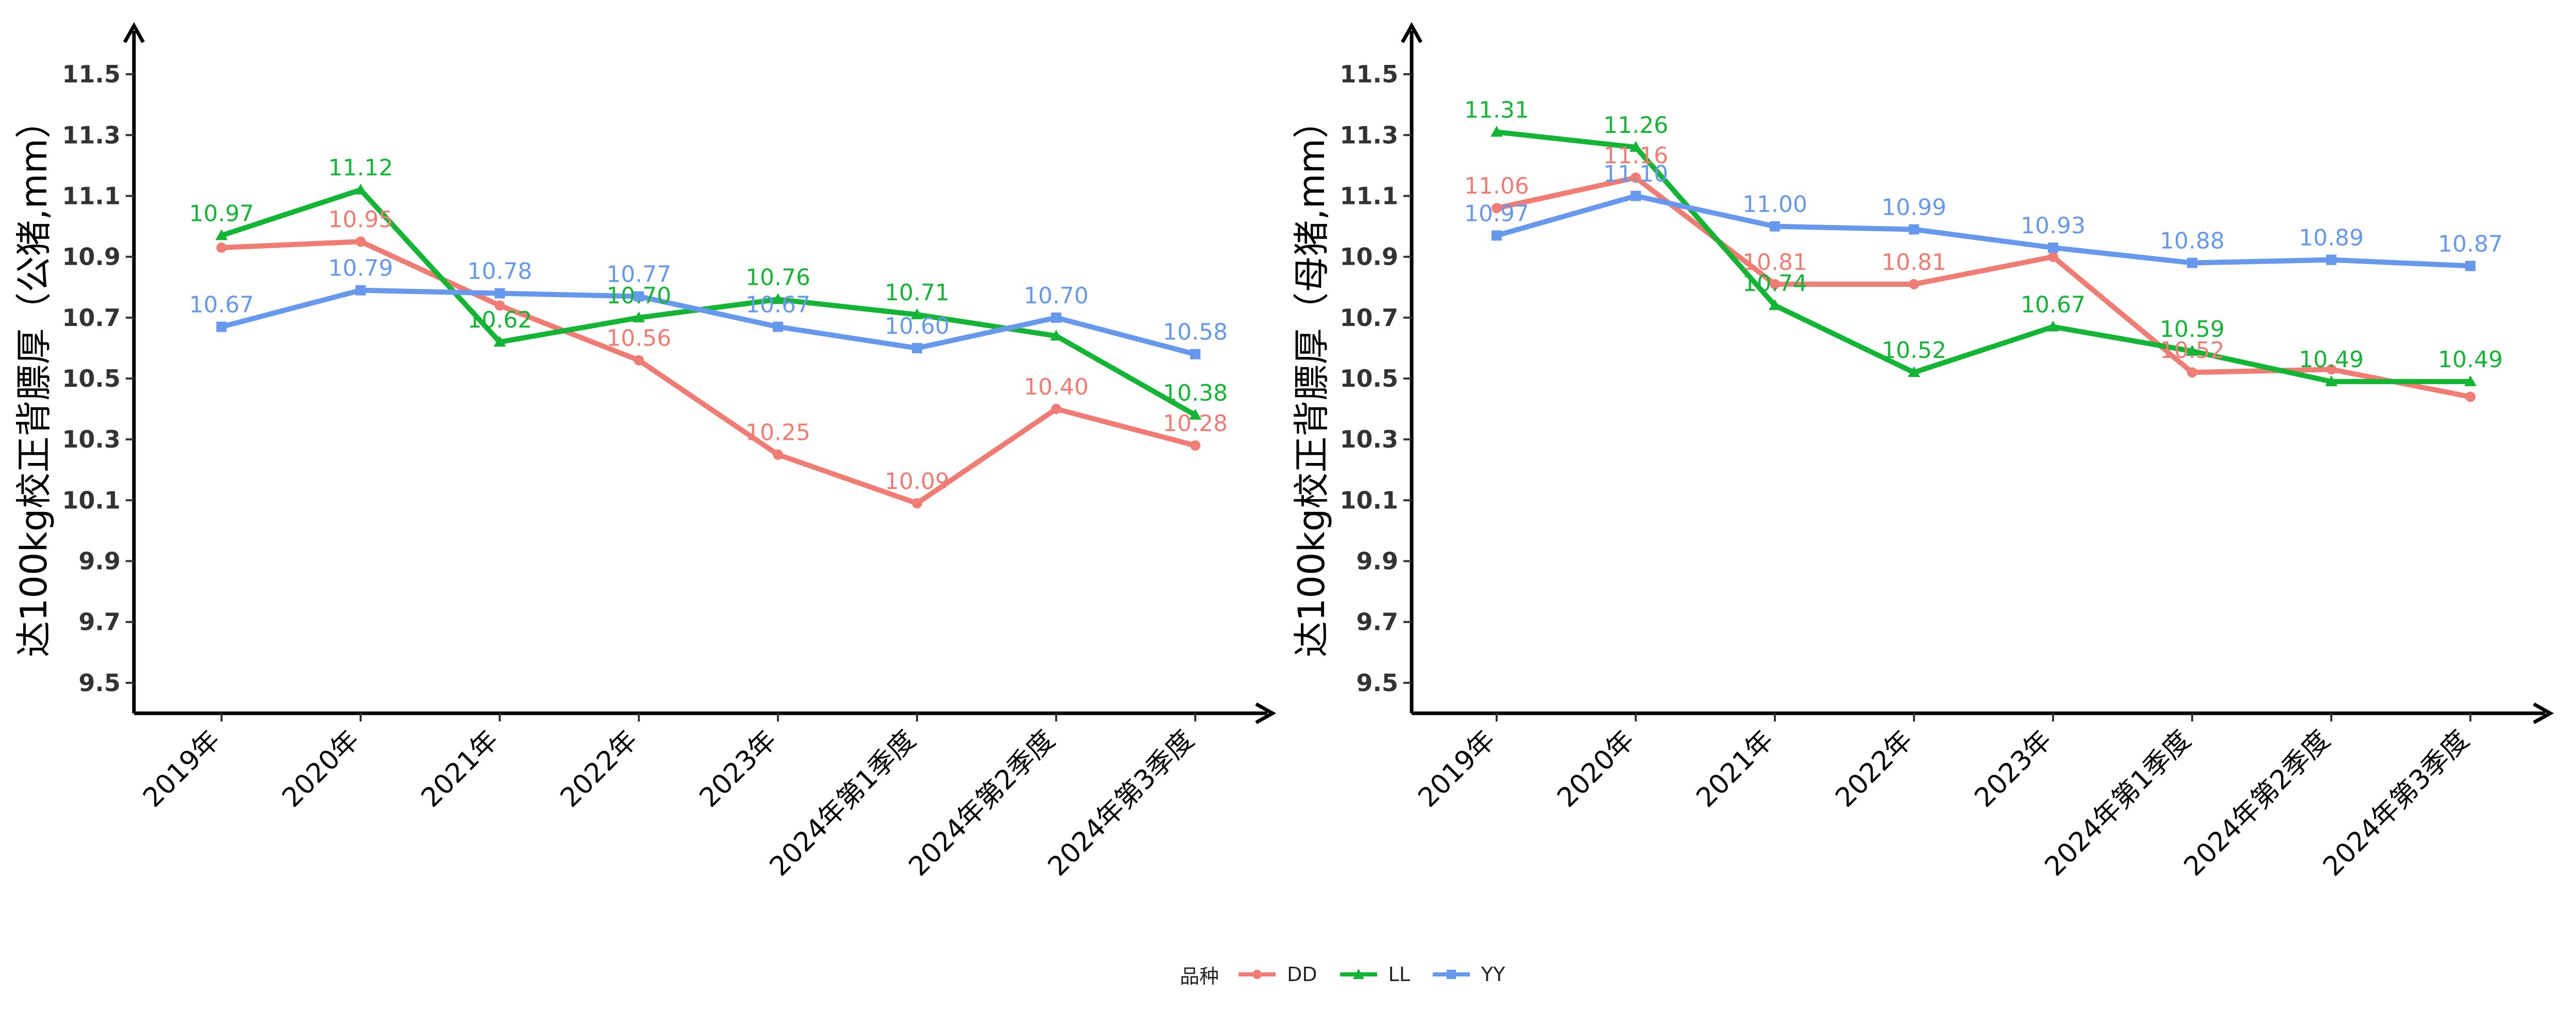 This screenshot has width=2576, height=1030. I want to click on legend-item-ll: LL, so click(1374, 974).